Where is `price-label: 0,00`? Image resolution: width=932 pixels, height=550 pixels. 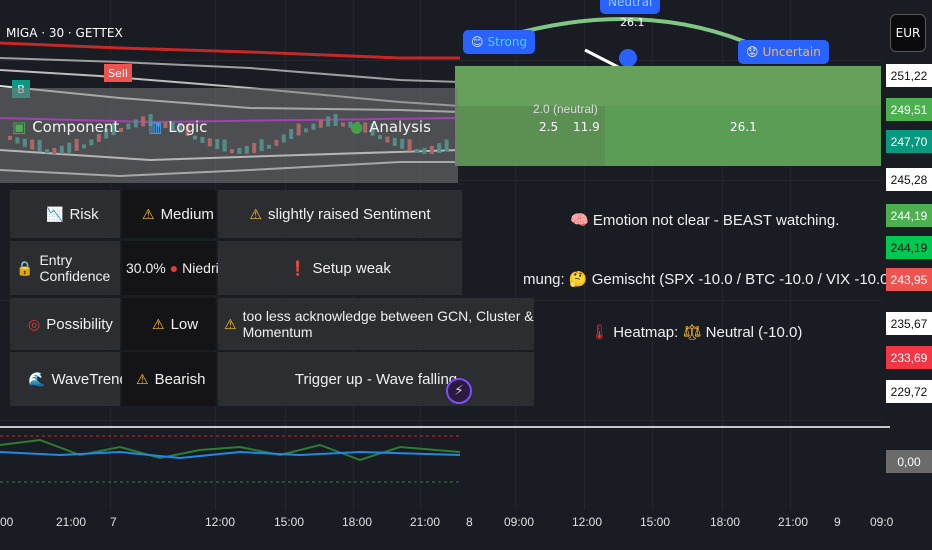 price-label: 0,00 is located at coordinates (909, 461).